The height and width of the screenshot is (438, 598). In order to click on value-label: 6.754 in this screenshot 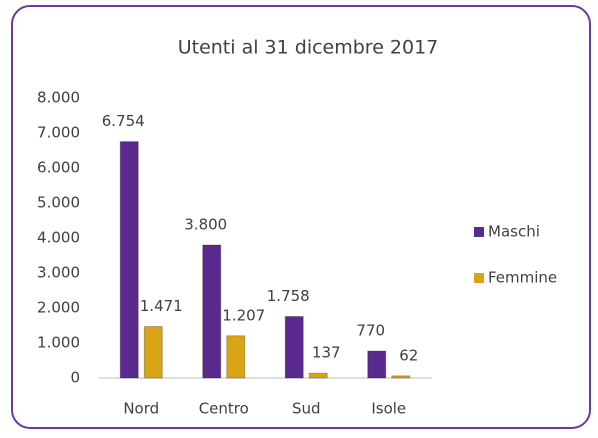, I will do `click(123, 121)`.